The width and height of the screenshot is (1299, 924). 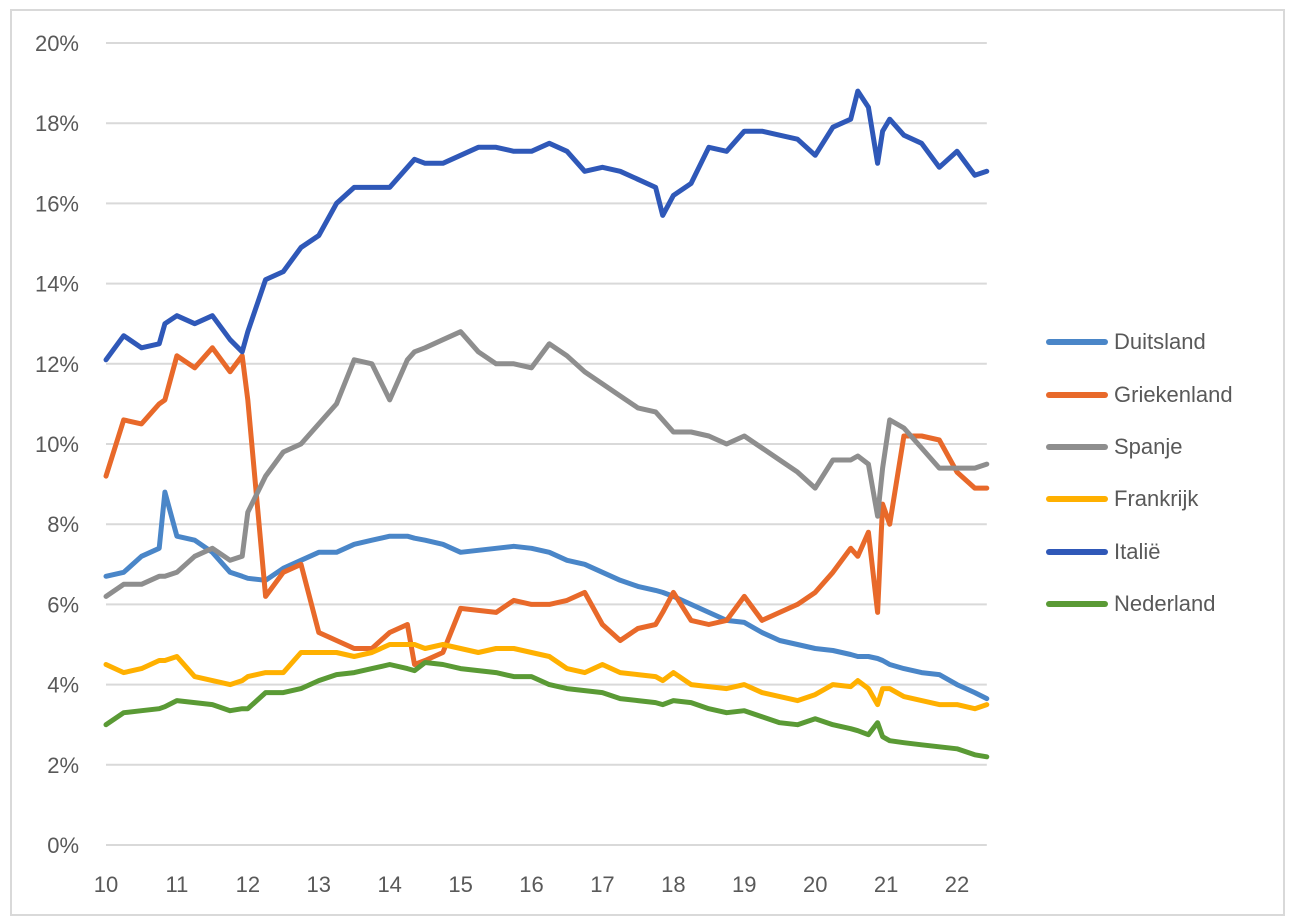 I want to click on legend-label: Griekenland, so click(x=1173, y=394).